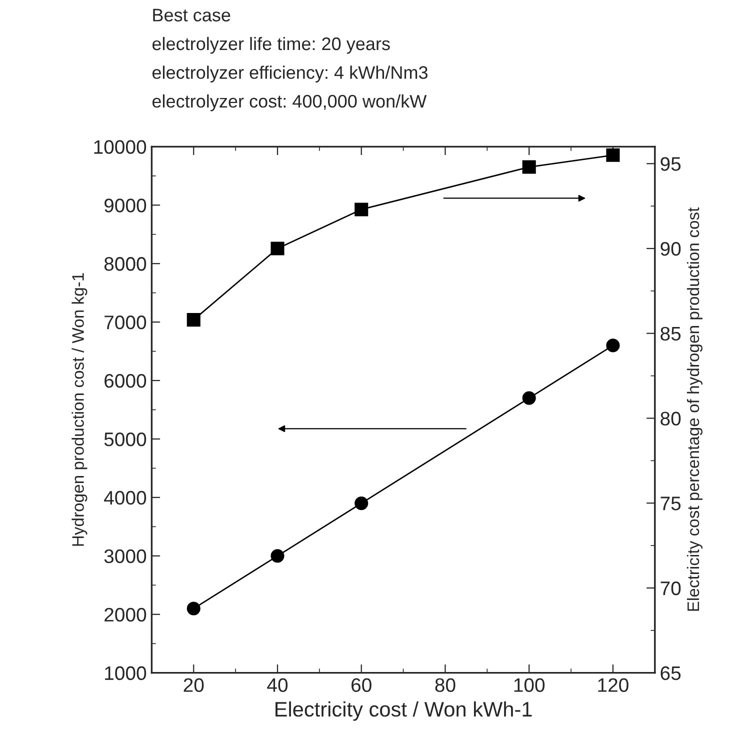  What do you see at coordinates (445, 685) in the screenshot?
I see `x-tick-label: 80` at bounding box center [445, 685].